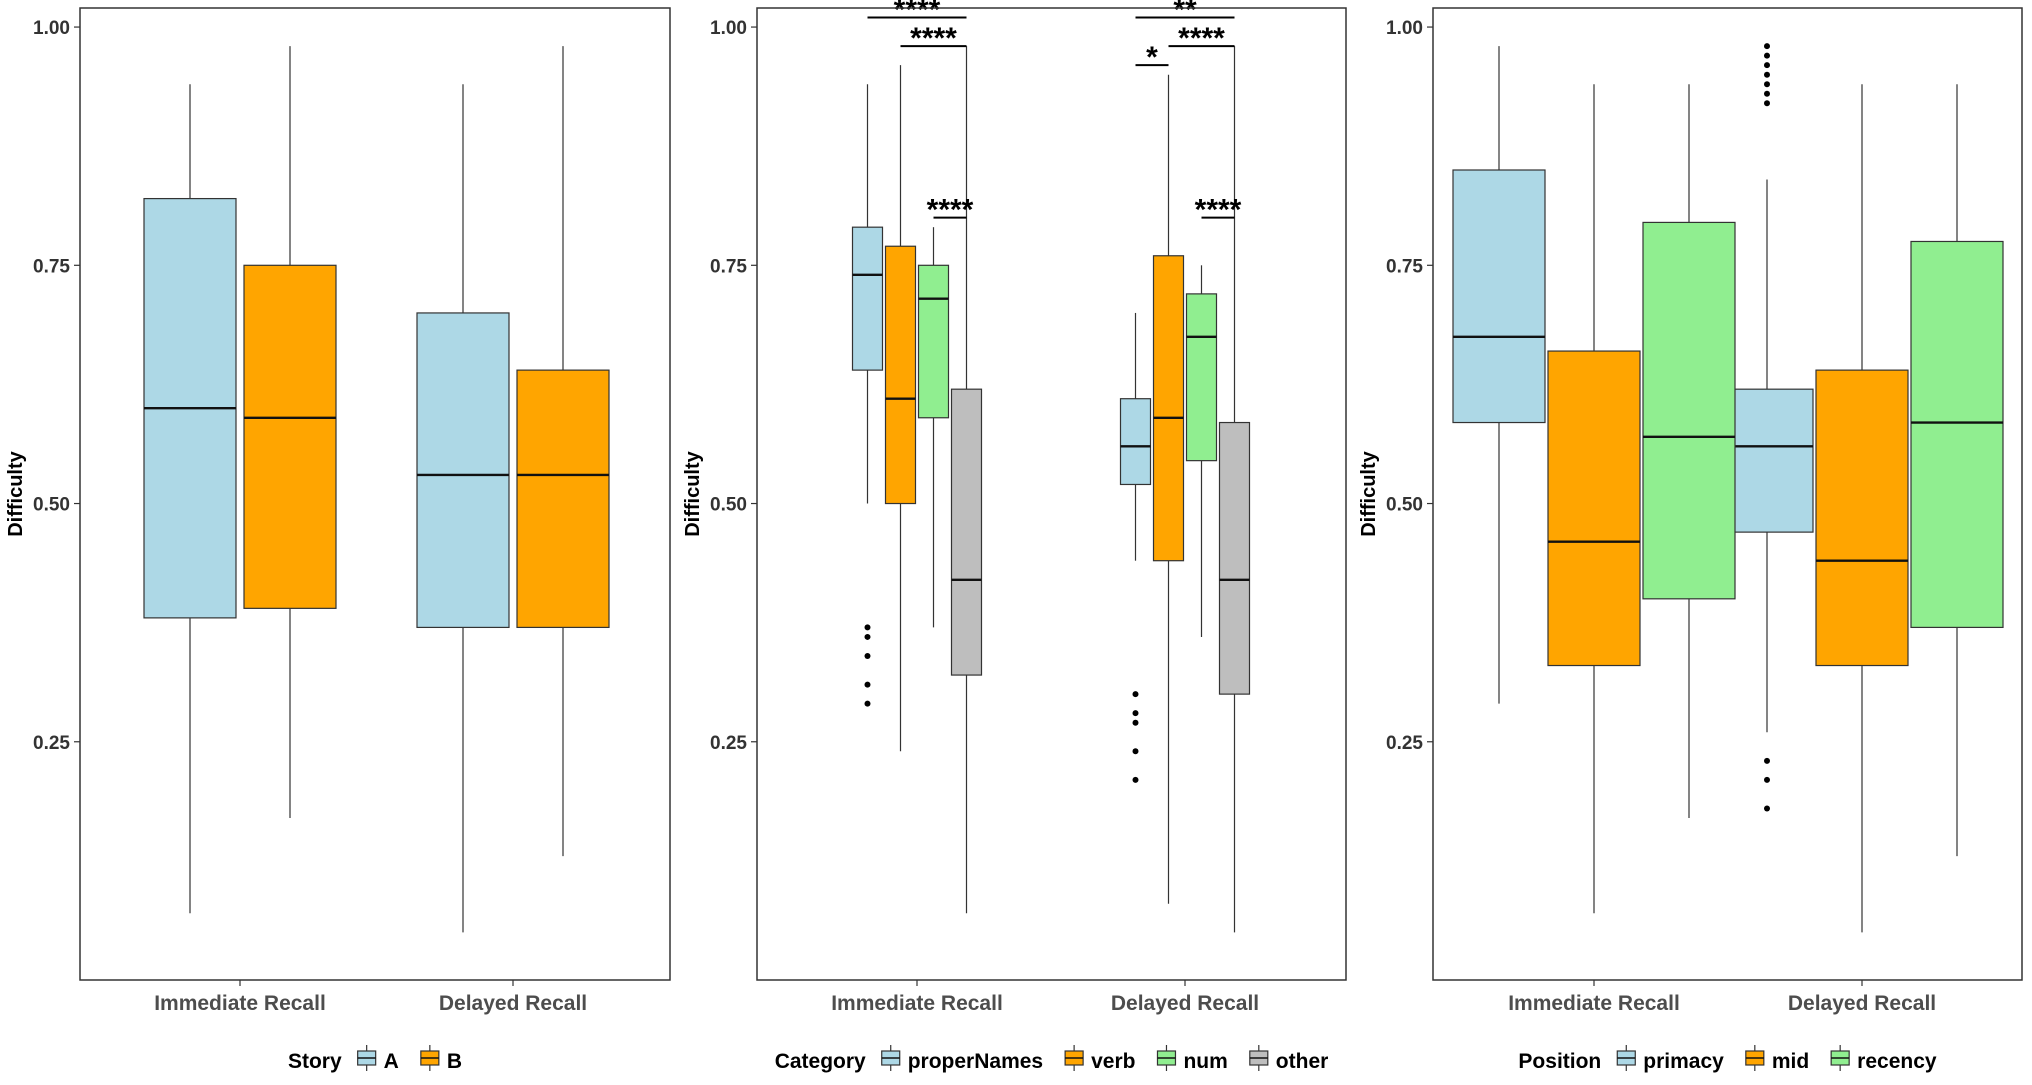  What do you see at coordinates (315, 1061) in the screenshot?
I see `legend-title: Story` at bounding box center [315, 1061].